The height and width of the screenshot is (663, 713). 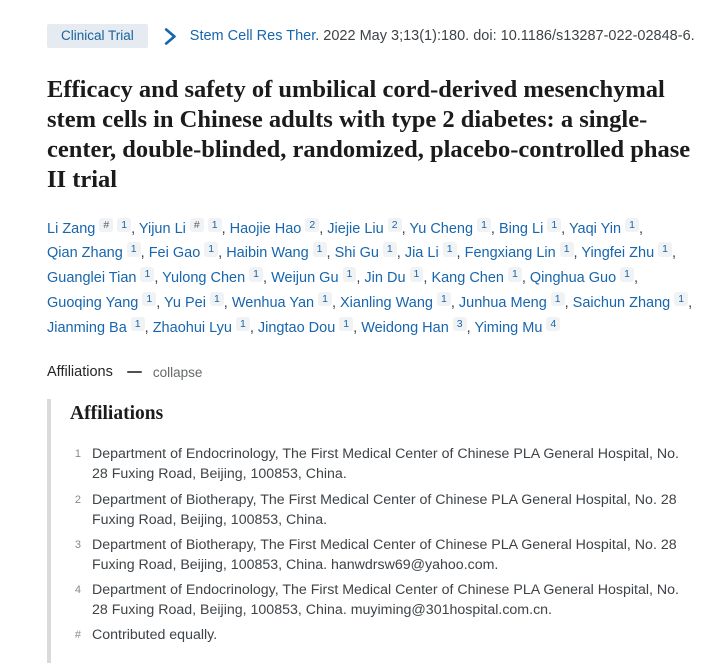 What do you see at coordinates (296, 328) in the screenshot?
I see `author-link: Jingtao Dou` at bounding box center [296, 328].